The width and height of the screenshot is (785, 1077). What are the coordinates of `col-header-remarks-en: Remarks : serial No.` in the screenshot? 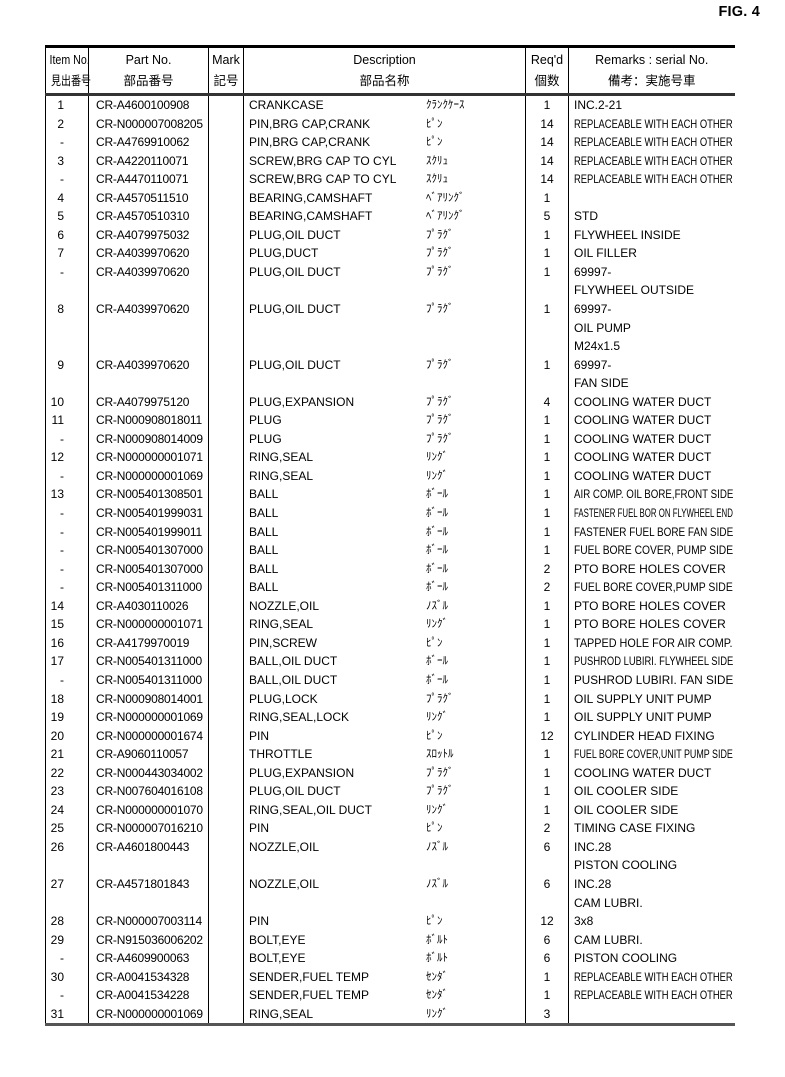 It's located at (652, 59).